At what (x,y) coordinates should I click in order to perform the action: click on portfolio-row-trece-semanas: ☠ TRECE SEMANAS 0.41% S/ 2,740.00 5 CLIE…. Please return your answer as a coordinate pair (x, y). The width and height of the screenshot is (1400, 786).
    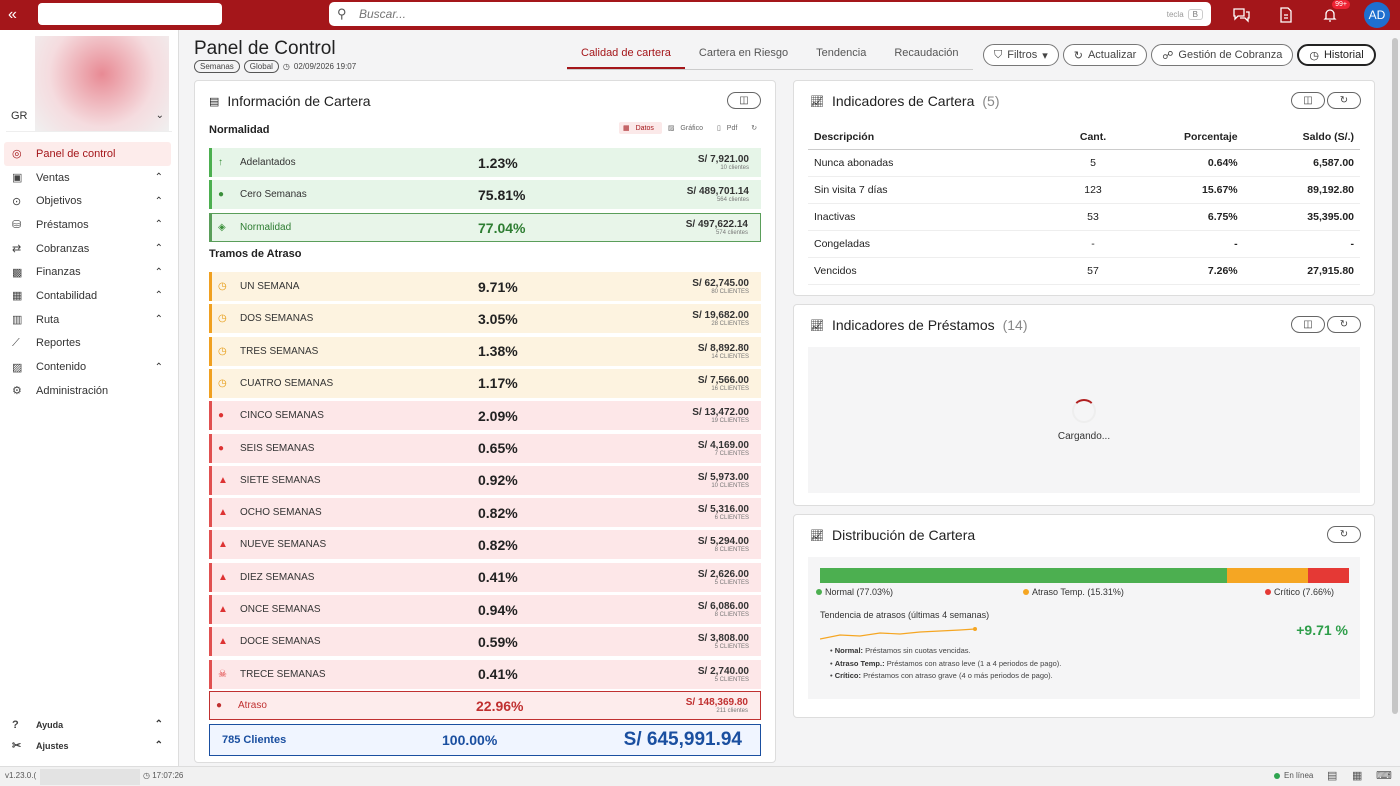
    Looking at the image, I should click on (485, 674).